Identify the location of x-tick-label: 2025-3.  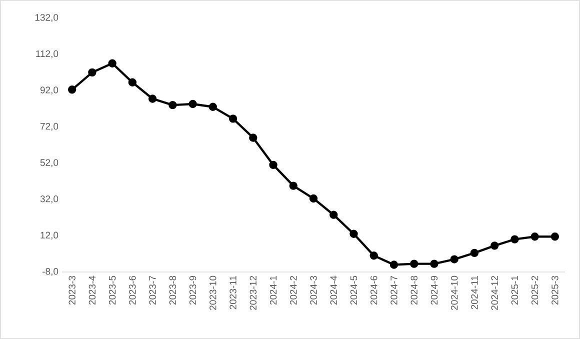
(555, 290).